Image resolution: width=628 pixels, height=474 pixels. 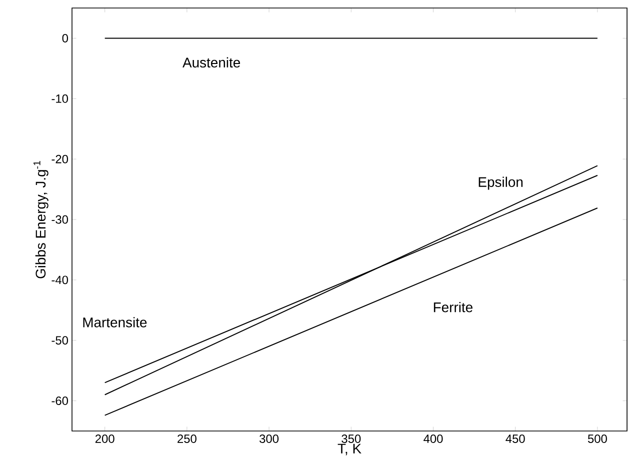 What do you see at coordinates (351, 438) in the screenshot?
I see `x-tick-label: 350` at bounding box center [351, 438].